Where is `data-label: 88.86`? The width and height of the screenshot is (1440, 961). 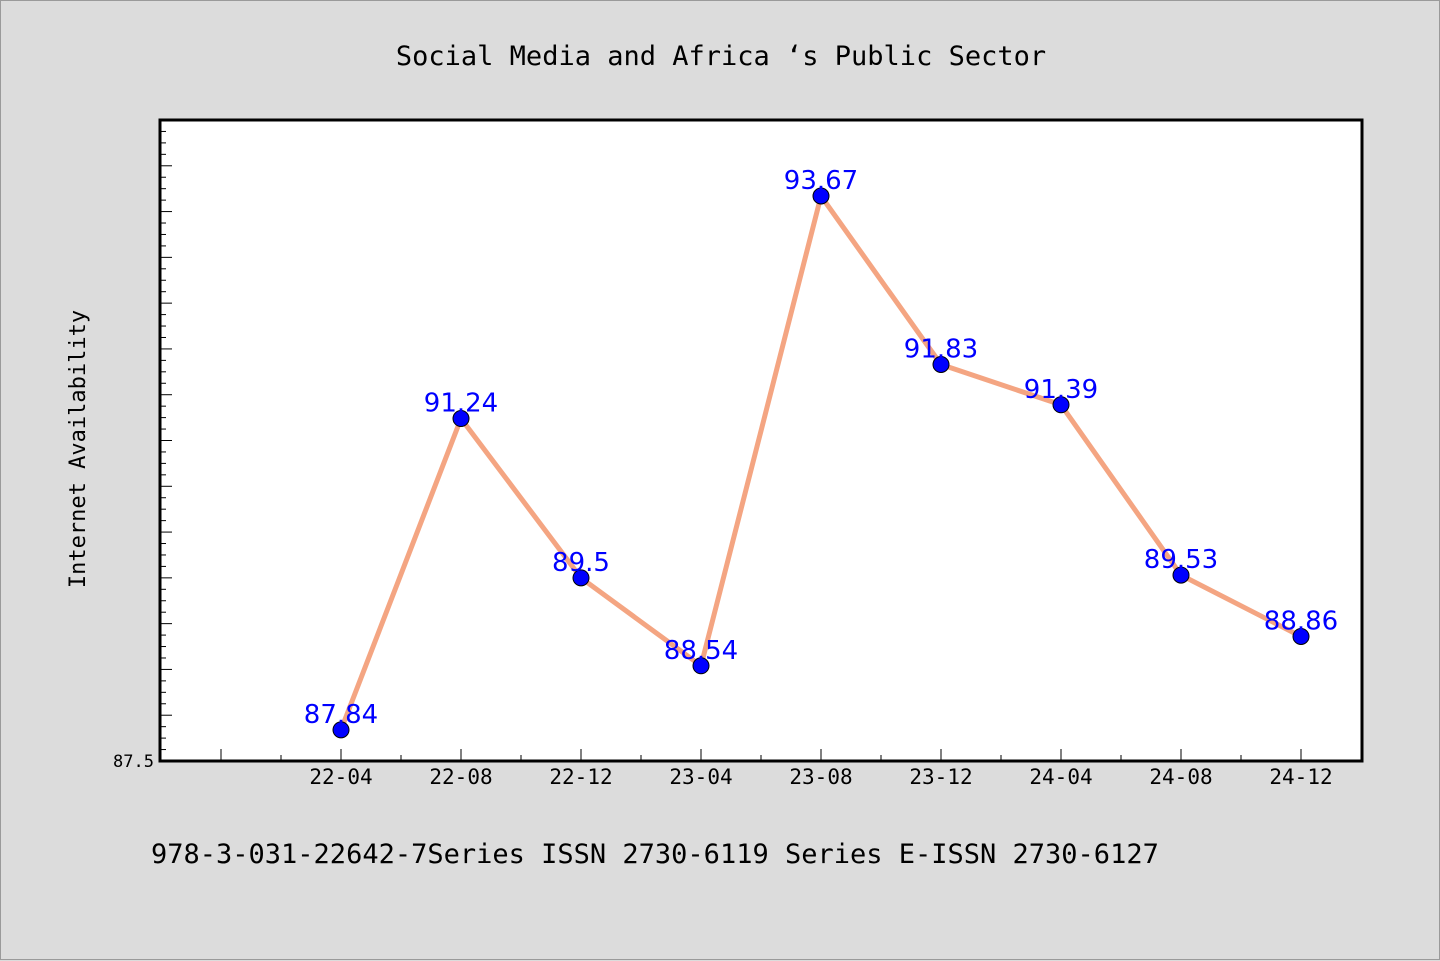 data-label: 88.86 is located at coordinates (1301, 621).